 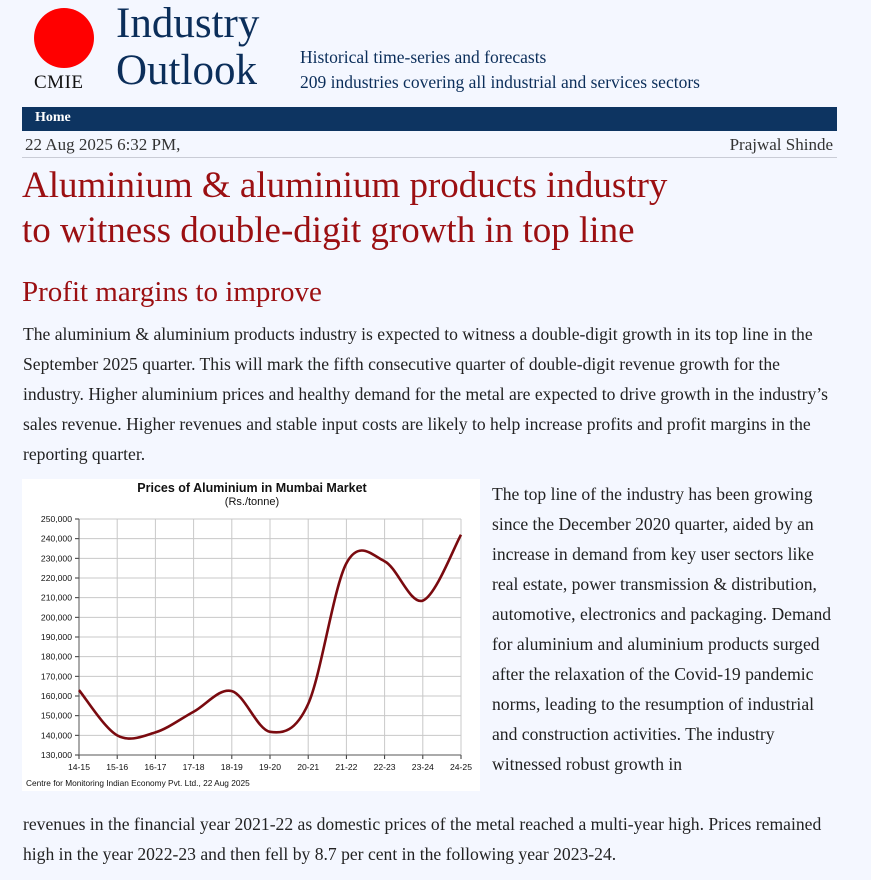 What do you see at coordinates (270, 767) in the screenshot?
I see `x-tick-label: 19-20` at bounding box center [270, 767].